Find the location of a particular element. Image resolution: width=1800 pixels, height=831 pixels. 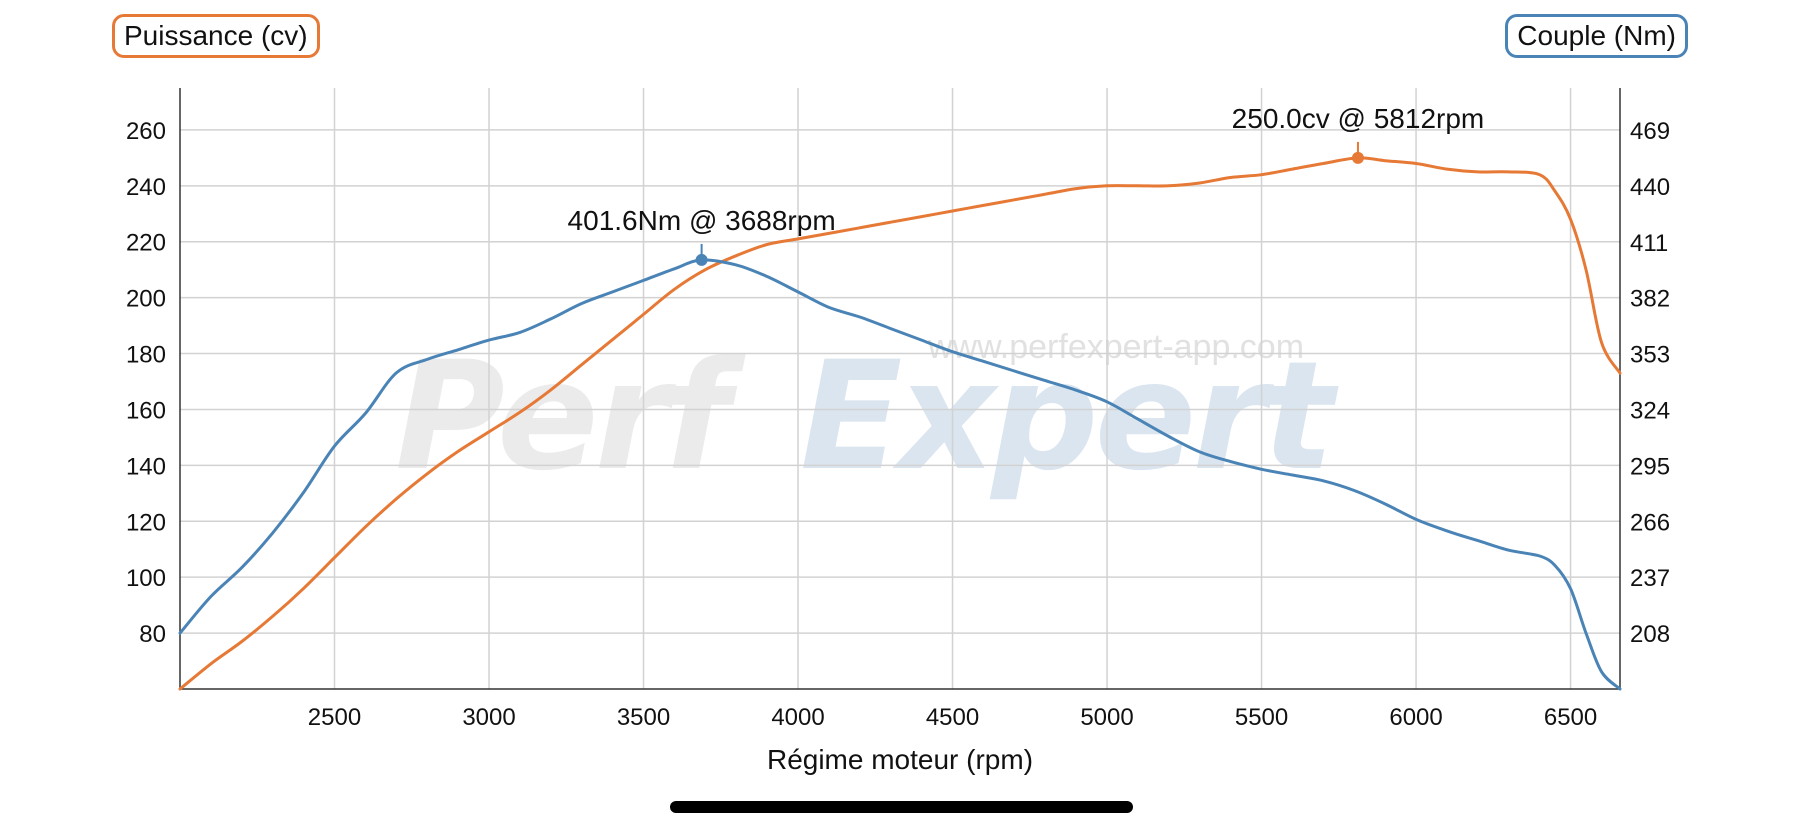

watermark: www.perfexpert-app.com Perf Expert is located at coordinates (869, 416).